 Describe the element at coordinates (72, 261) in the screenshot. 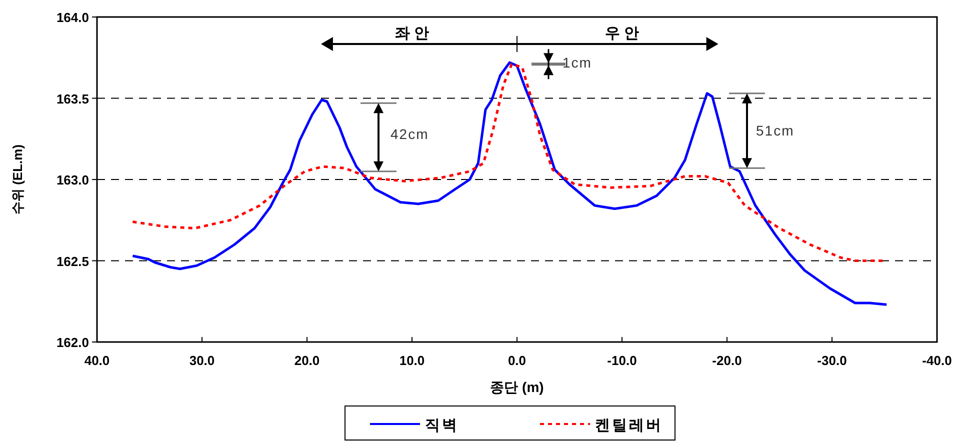

I see `y-tick-label: 162.5` at that location.